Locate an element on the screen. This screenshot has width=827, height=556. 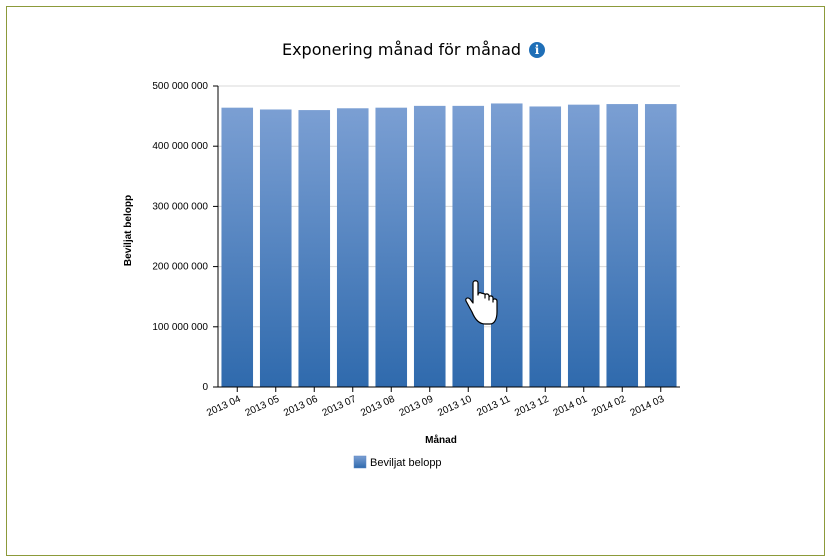
hand-pointer-shape is located at coordinates (481, 302).